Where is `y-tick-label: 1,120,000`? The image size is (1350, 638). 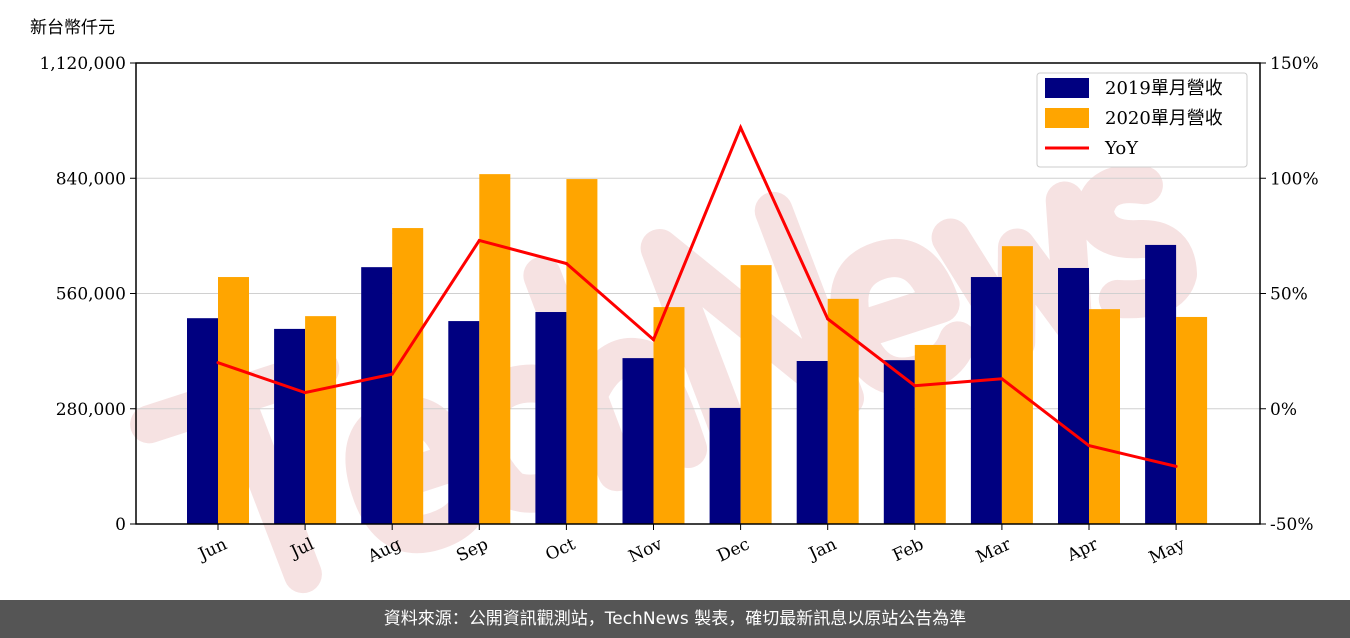 y-tick-label: 1,120,000 is located at coordinates (82, 64).